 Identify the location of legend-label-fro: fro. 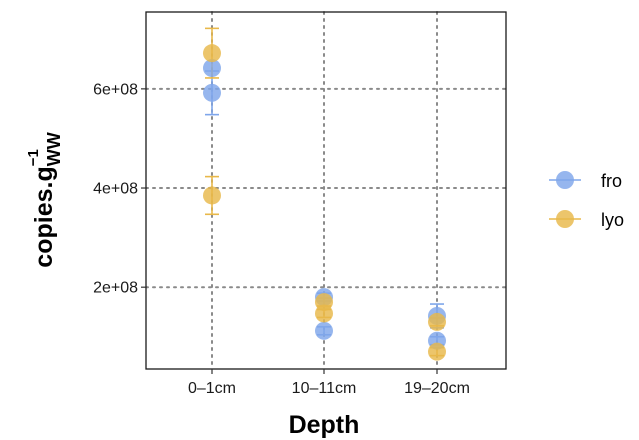
(611, 181).